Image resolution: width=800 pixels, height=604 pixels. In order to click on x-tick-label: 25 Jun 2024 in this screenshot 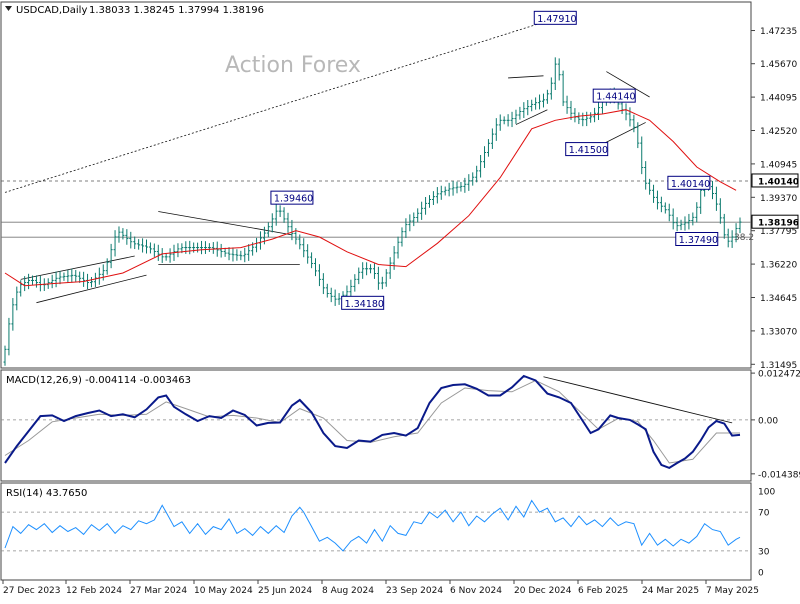, I will do `click(285, 591)`.